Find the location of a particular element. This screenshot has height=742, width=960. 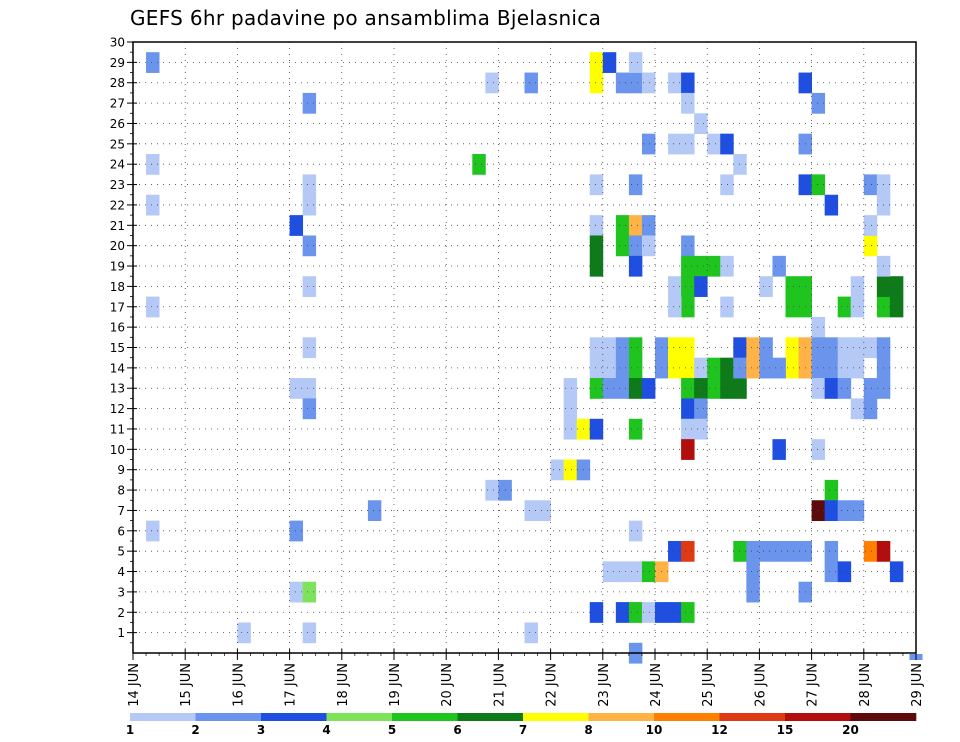

x-tick-label: 19 JUN is located at coordinates (395, 685).